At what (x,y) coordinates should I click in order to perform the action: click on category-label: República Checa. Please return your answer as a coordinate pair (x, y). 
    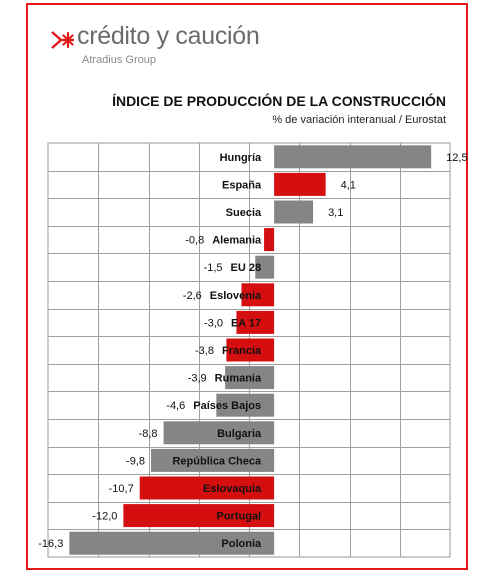
    Looking at the image, I should click on (217, 461).